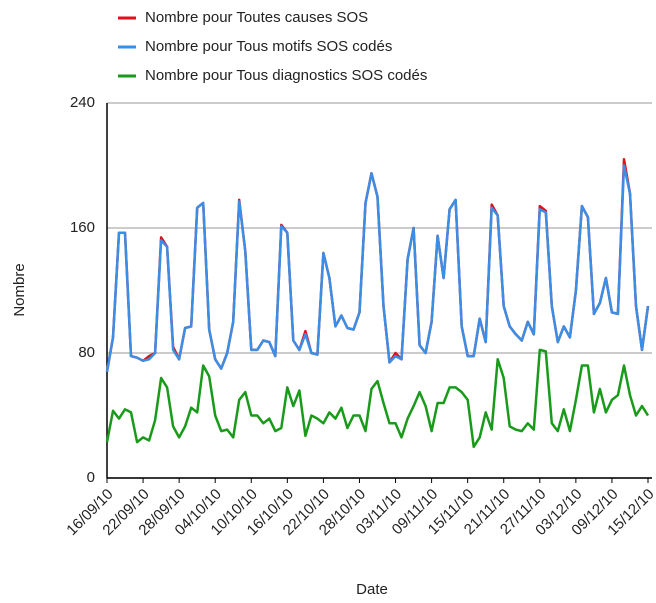 This screenshot has width=656, height=603. Describe the element at coordinates (19, 289) in the screenshot. I see `y-axis-title: Nombre` at that location.